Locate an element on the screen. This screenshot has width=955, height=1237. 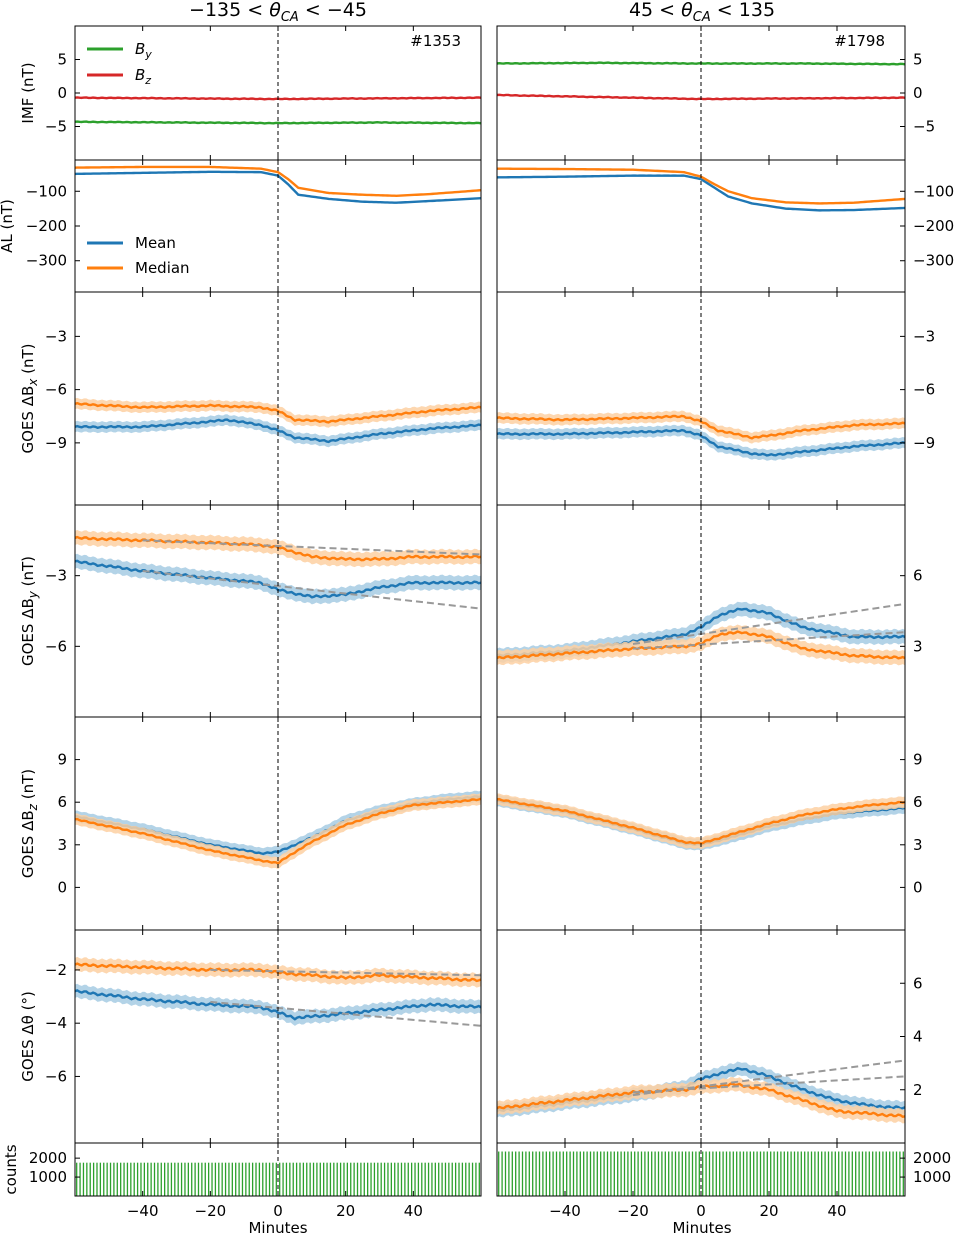
y-label-sub: z is located at coordinates (33, 807).